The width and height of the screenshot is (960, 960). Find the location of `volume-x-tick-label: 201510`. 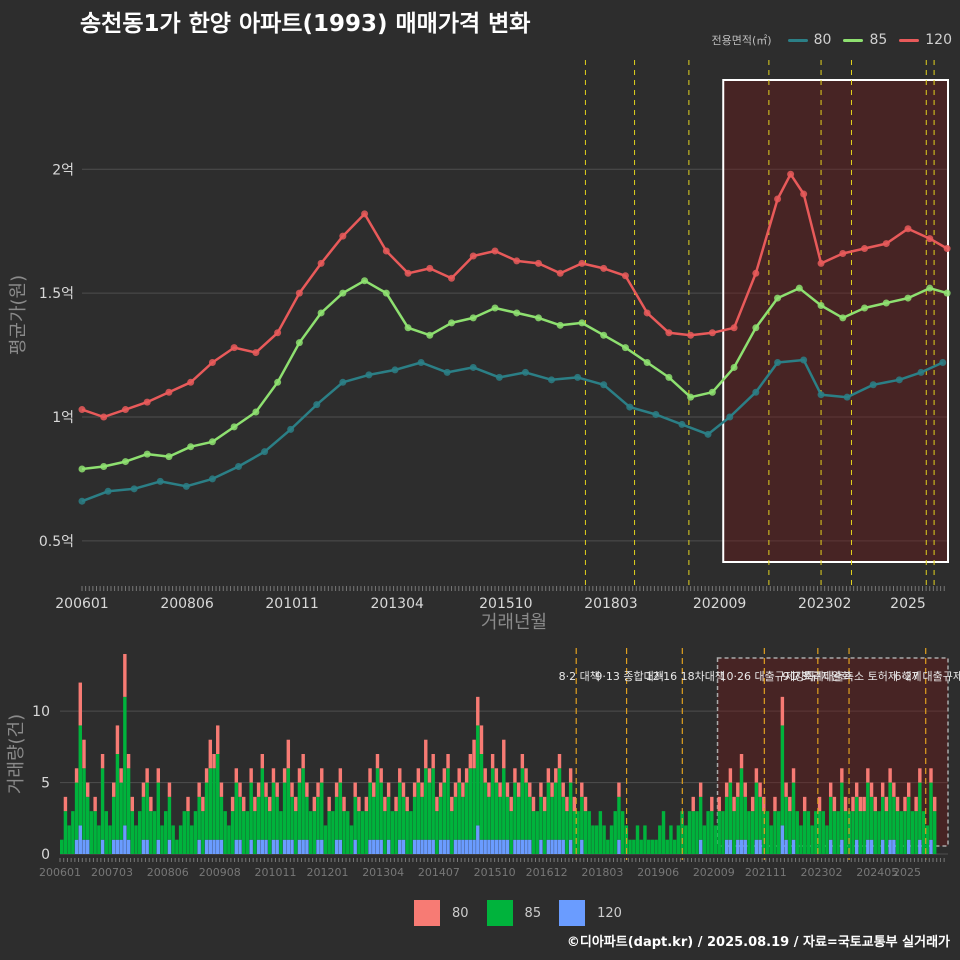

volume-x-tick-label: 201510 is located at coordinates (495, 872).